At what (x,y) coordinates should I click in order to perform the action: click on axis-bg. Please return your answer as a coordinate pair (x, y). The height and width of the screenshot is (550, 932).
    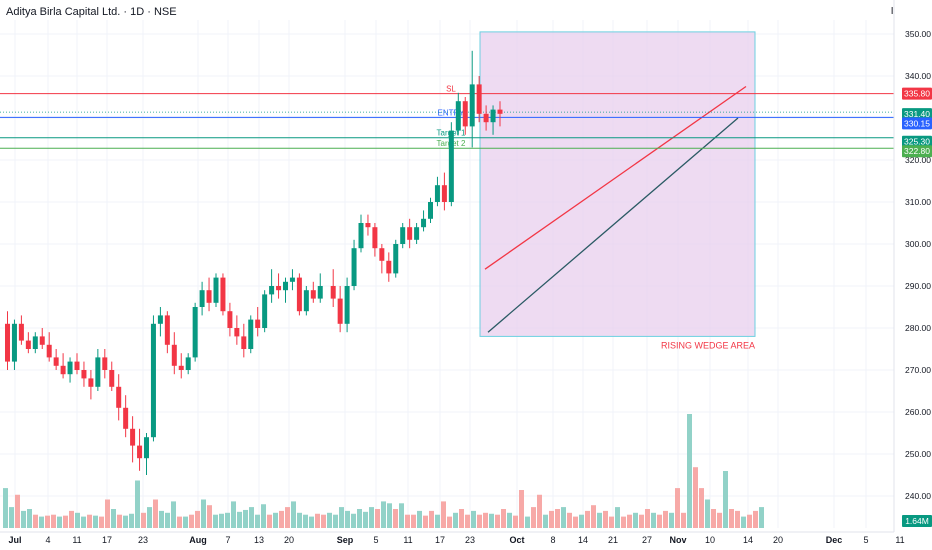
    Looking at the image, I should click on (913, 275).